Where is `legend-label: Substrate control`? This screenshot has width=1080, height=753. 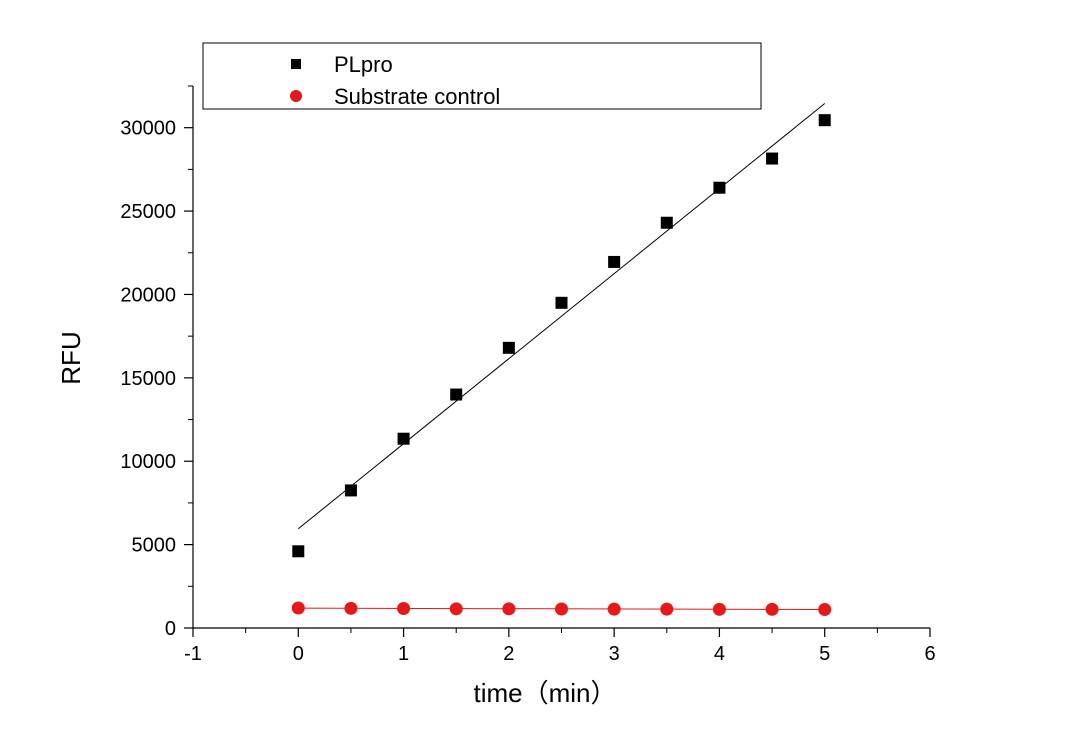
legend-label: Substrate control is located at coordinates (417, 96).